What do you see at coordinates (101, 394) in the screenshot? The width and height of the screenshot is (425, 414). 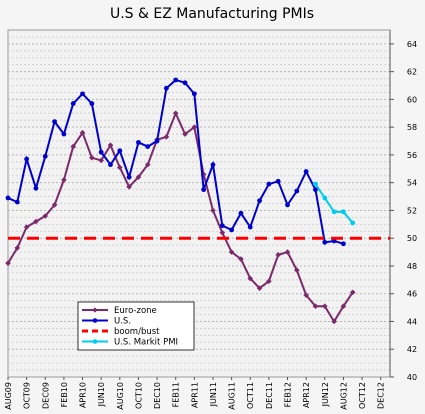 I see `x-tick-label: JUN10` at bounding box center [101, 394].